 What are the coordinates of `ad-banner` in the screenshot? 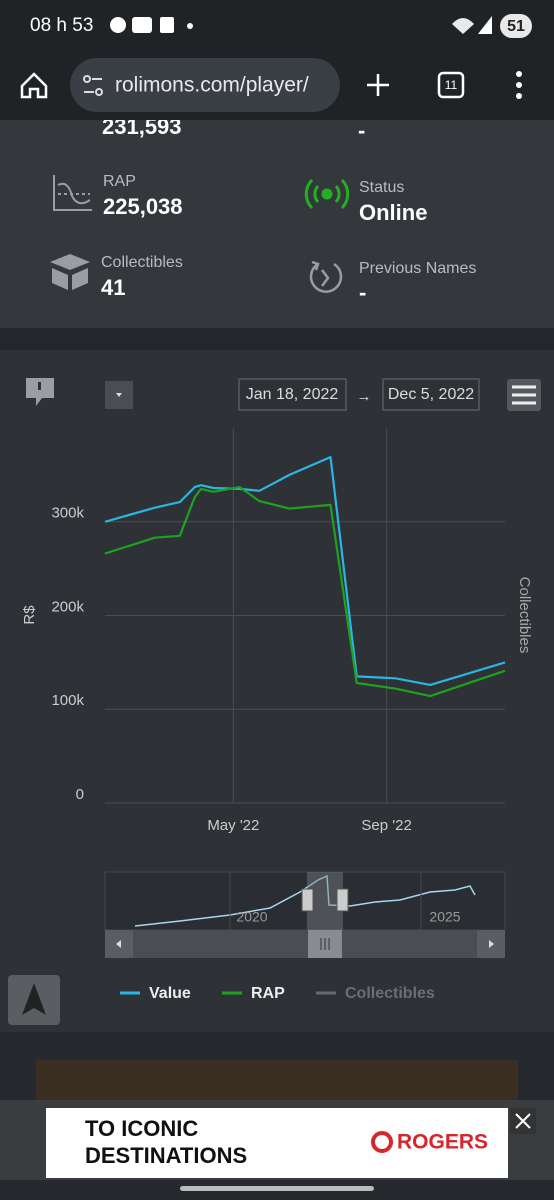 It's located at (277, 1143).